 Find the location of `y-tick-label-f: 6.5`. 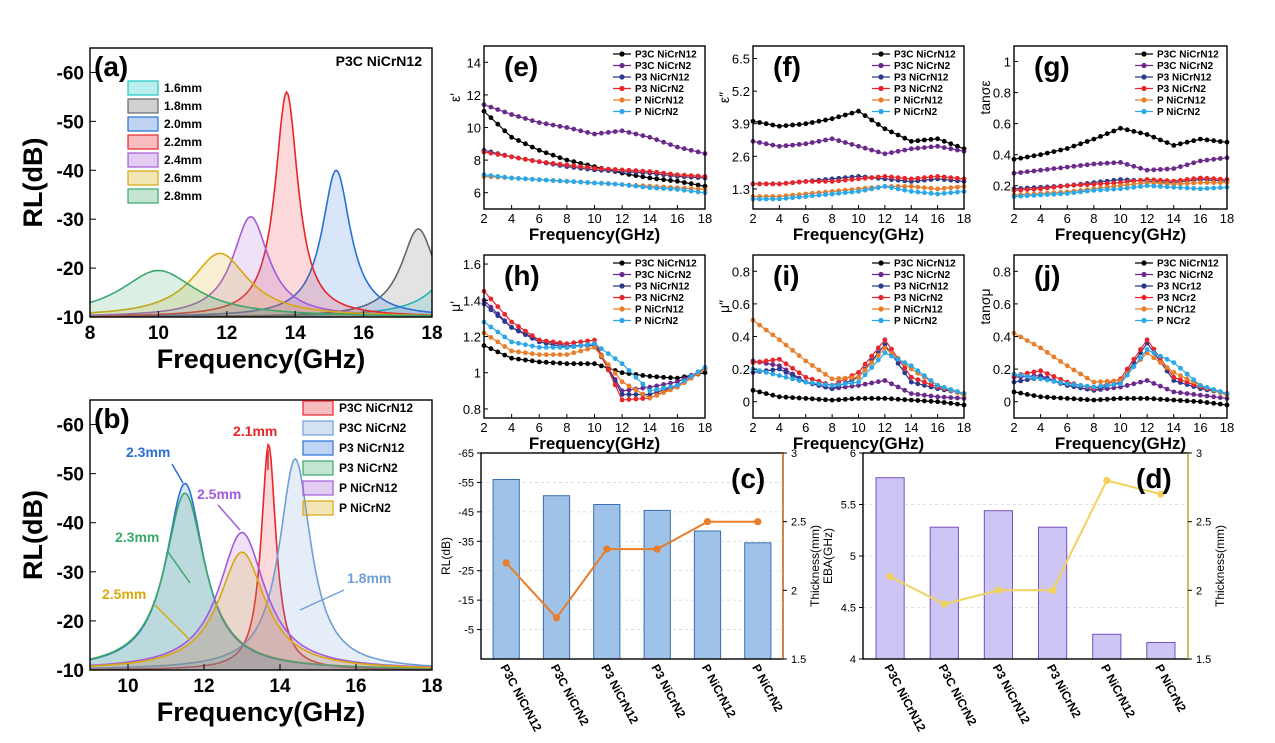

y-tick-label-f: 6.5 is located at coordinates (741, 59).